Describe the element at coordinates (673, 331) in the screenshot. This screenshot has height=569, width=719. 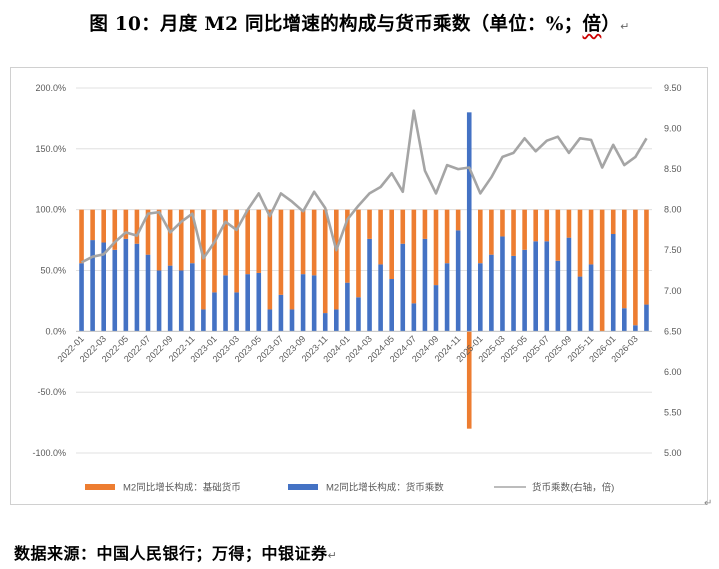
I see `right-tick-label: 6.50` at that location.